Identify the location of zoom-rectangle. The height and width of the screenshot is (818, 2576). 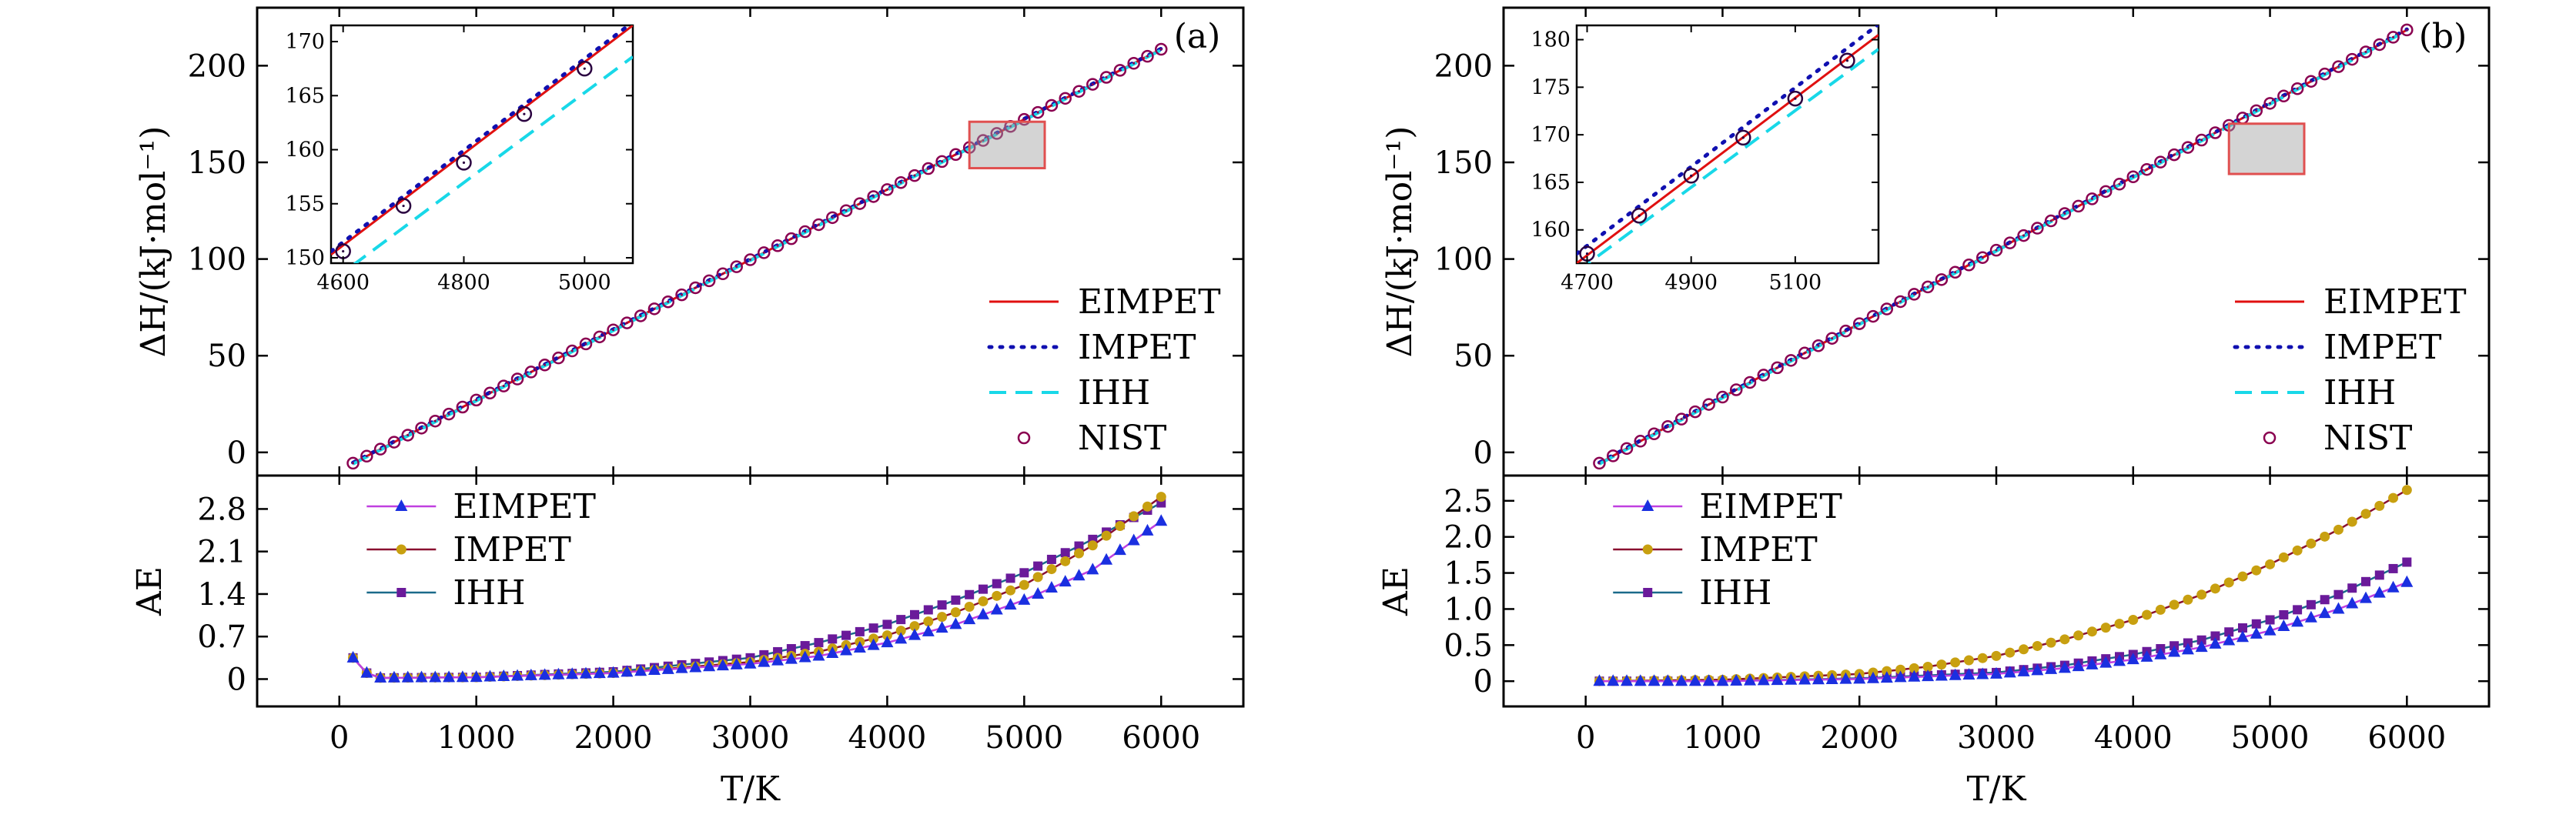
(1007, 145).